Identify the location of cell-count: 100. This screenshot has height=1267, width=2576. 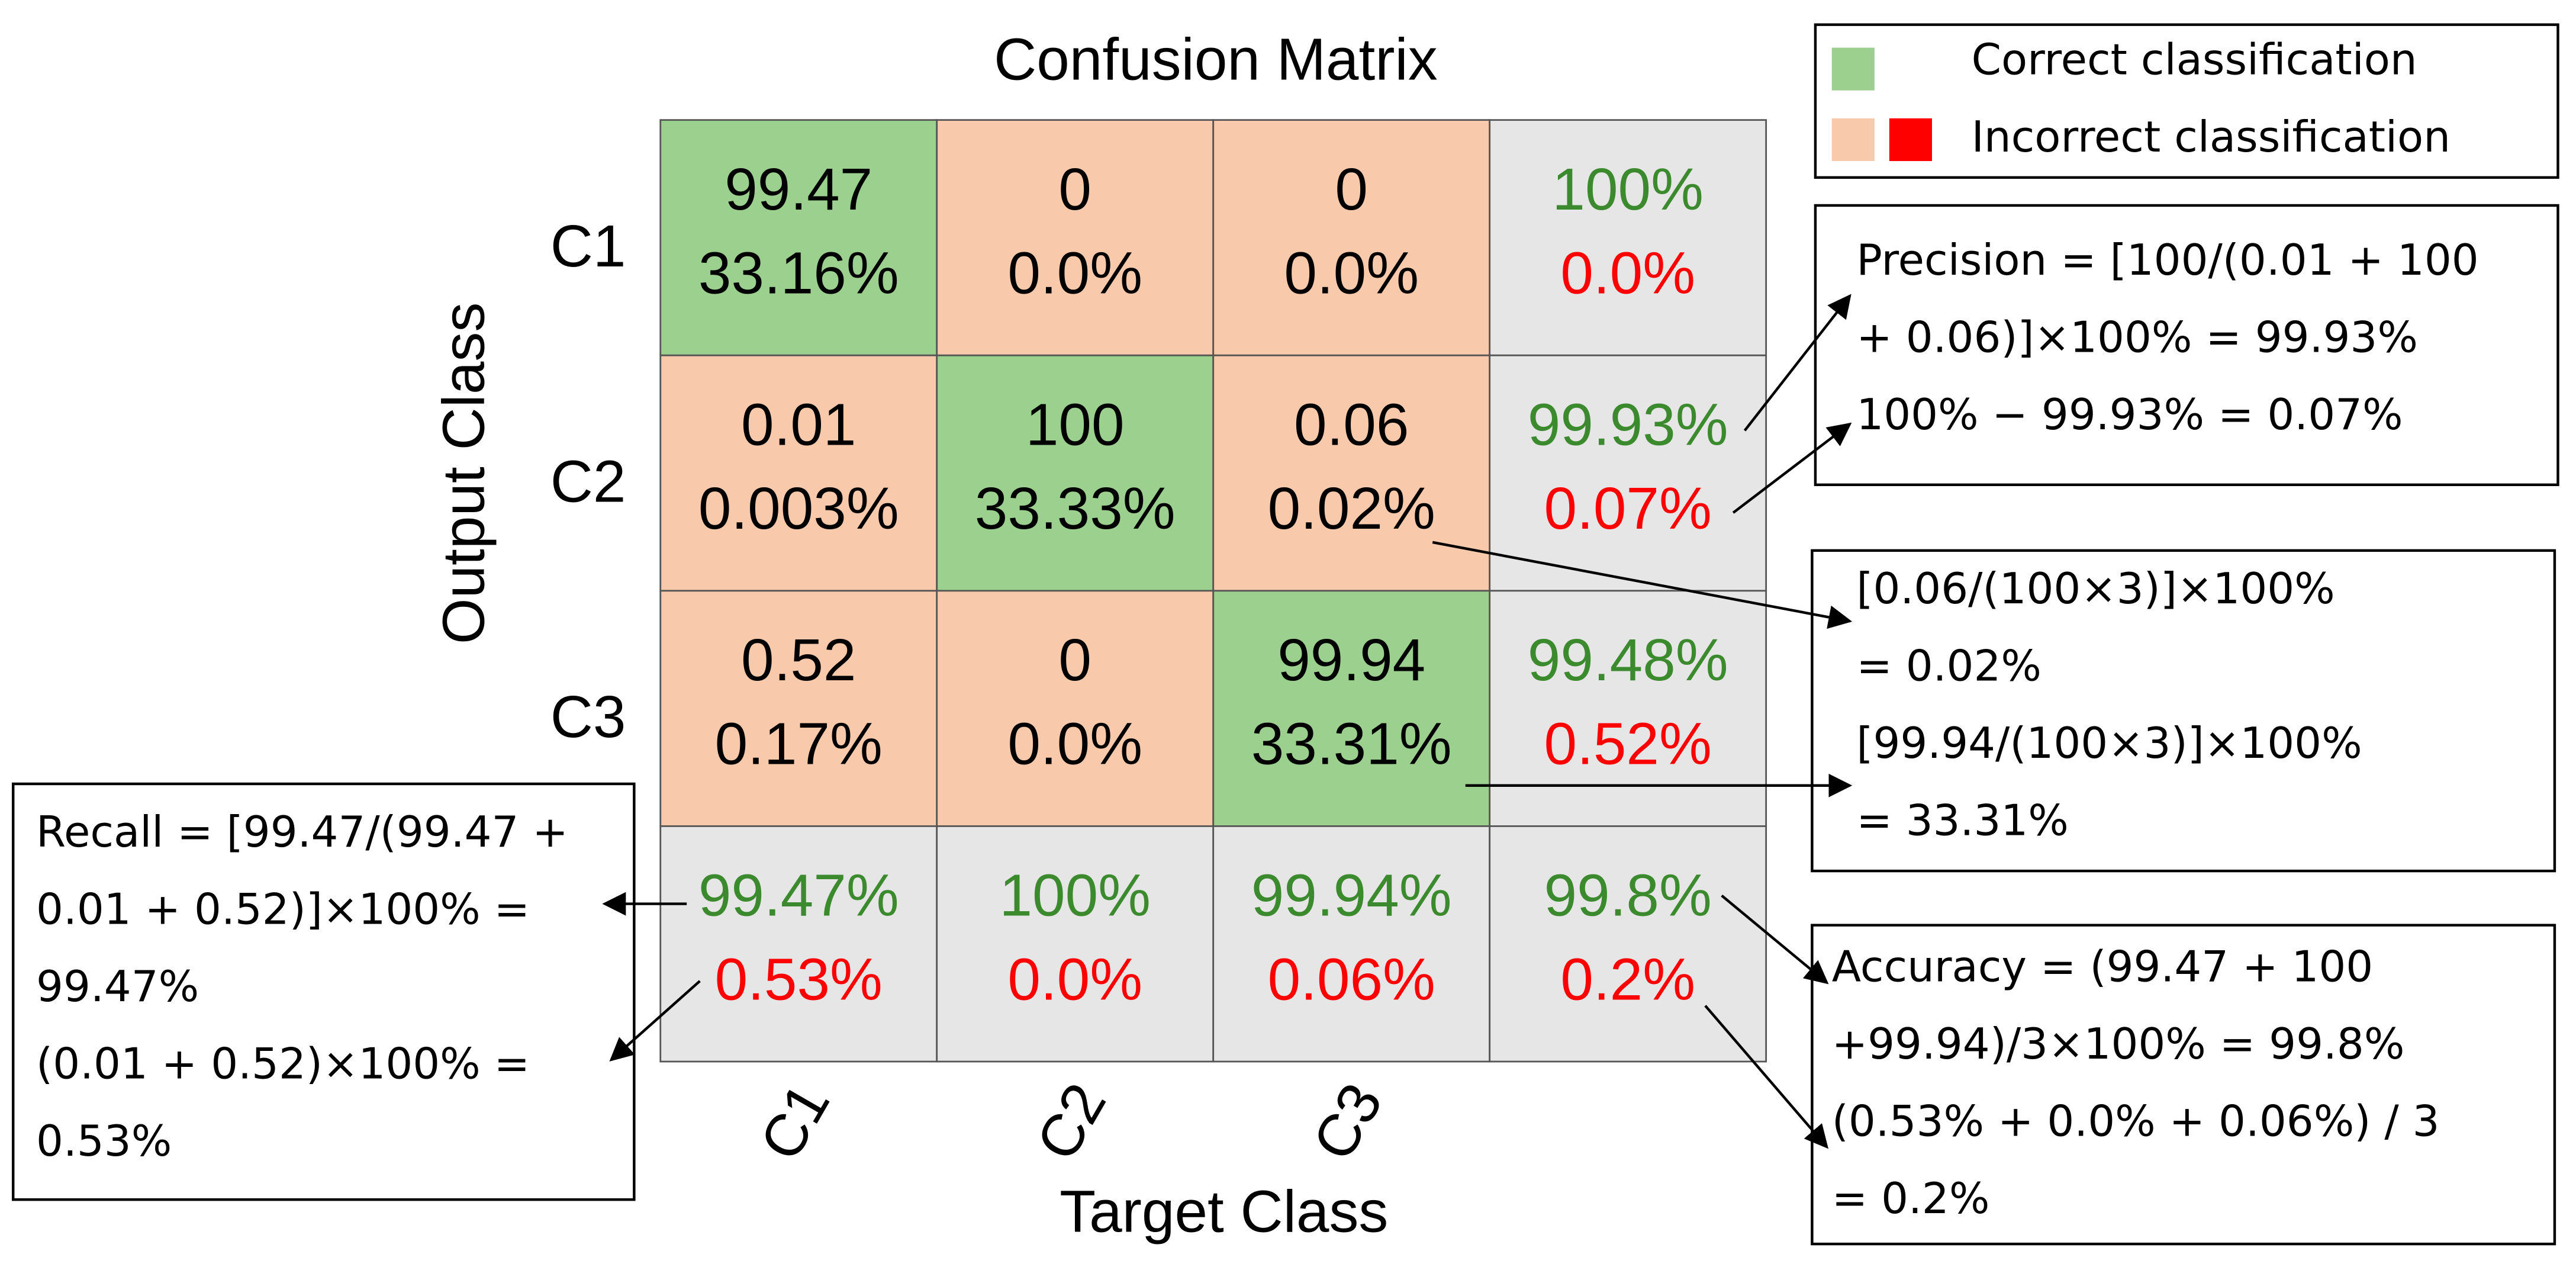
(1075, 425).